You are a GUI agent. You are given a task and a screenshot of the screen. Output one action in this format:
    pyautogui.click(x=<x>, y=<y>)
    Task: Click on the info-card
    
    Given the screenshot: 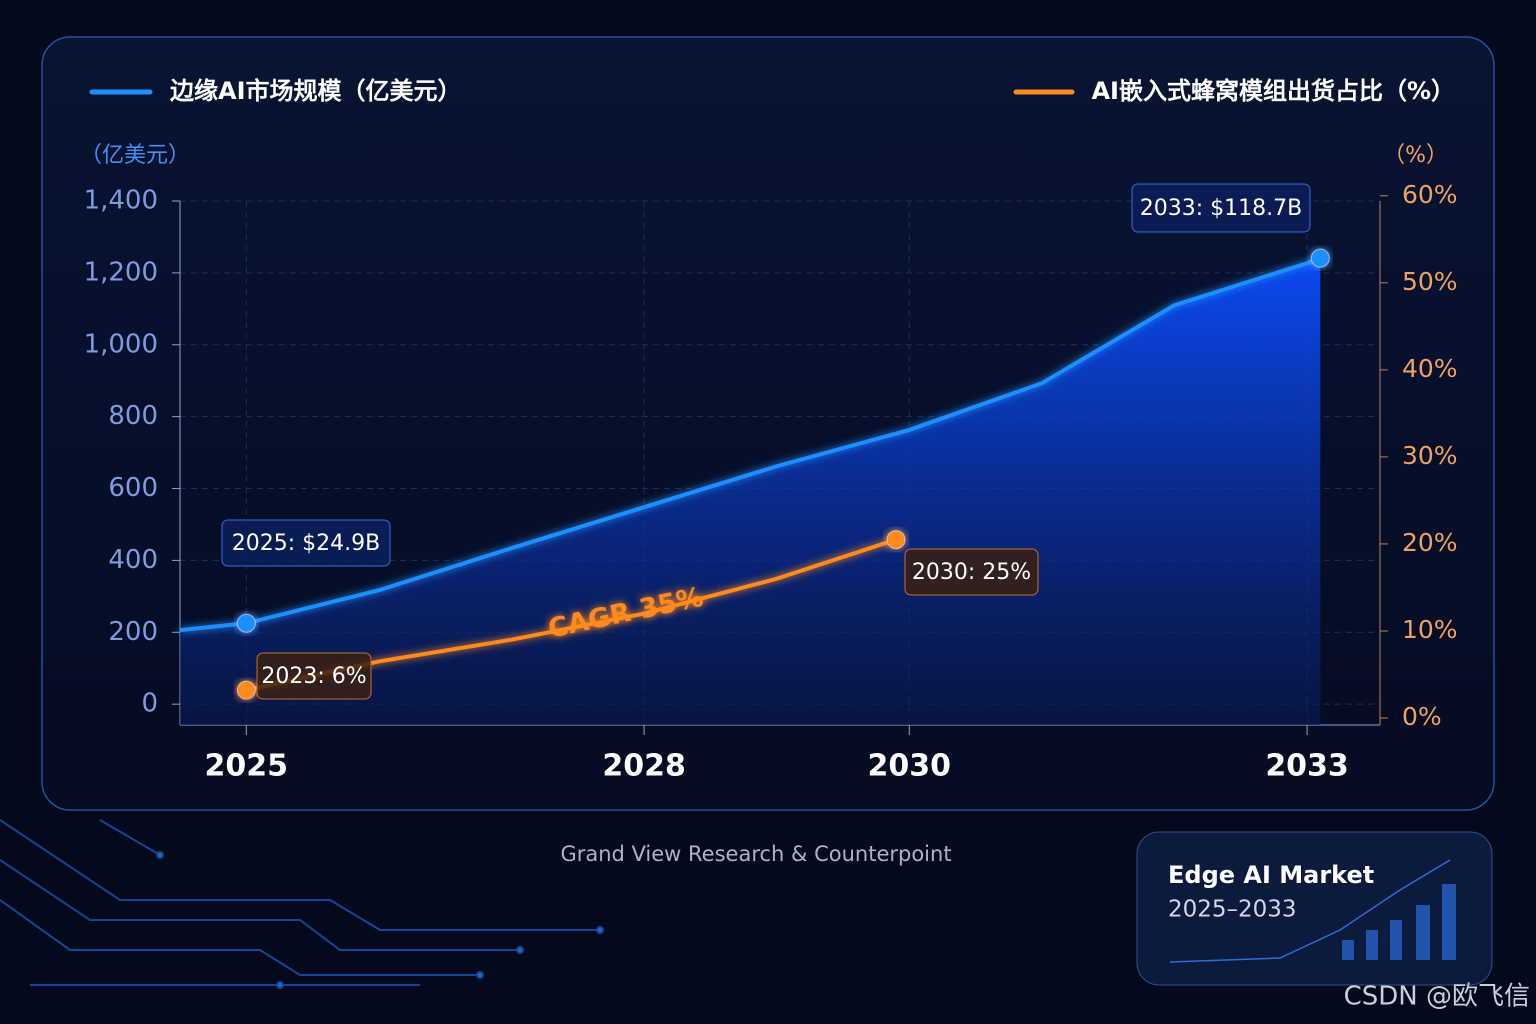 What is the action you would take?
    pyautogui.click(x=1314, y=908)
    